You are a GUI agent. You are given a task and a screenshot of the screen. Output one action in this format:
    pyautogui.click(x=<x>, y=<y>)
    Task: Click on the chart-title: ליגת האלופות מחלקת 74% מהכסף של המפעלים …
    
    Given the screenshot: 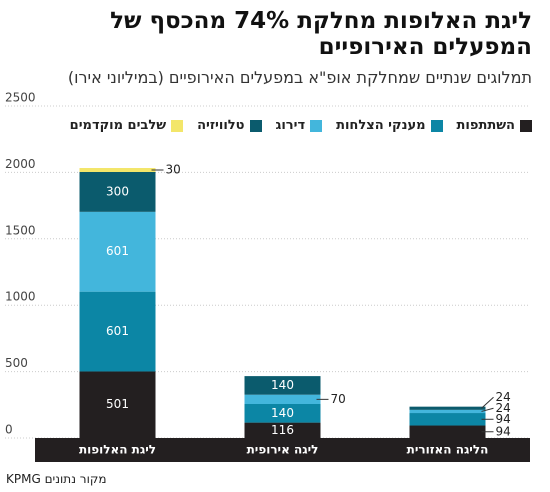 What is the action you would take?
    pyautogui.click(x=321, y=34)
    